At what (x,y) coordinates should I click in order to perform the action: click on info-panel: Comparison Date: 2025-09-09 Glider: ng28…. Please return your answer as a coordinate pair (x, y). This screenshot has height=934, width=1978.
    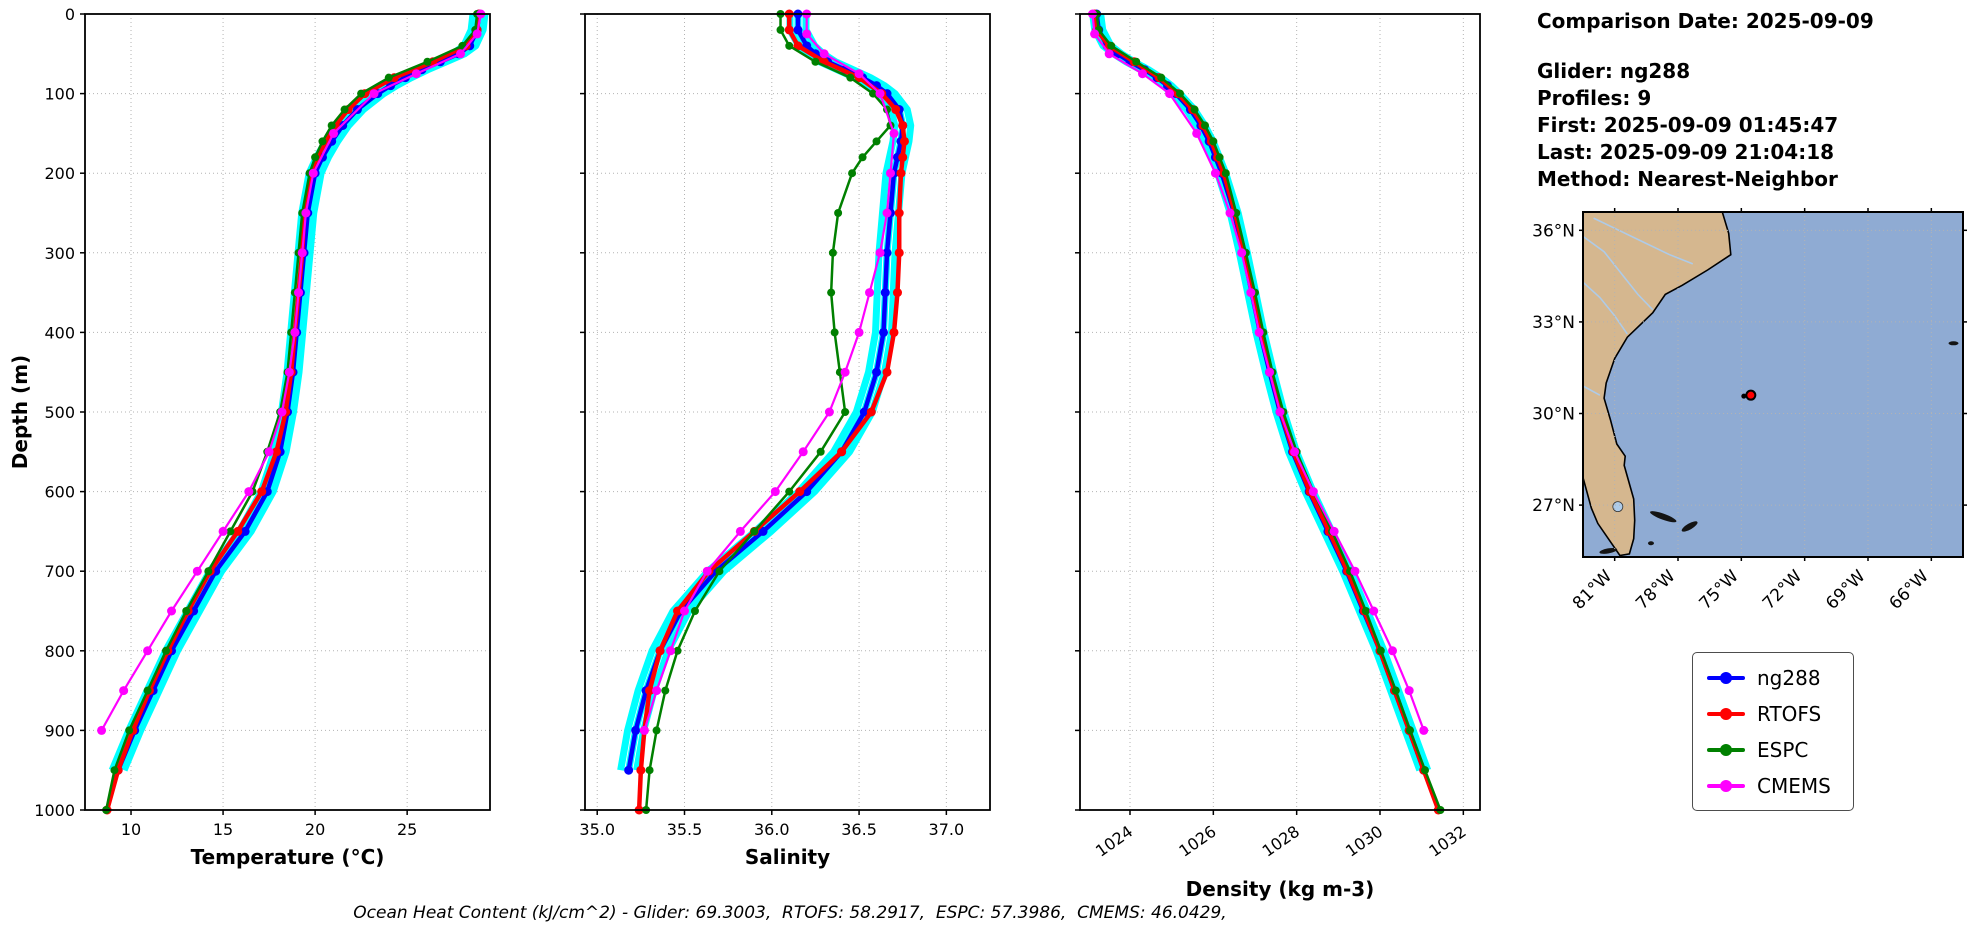
    Looking at the image, I should click on (1705, 100).